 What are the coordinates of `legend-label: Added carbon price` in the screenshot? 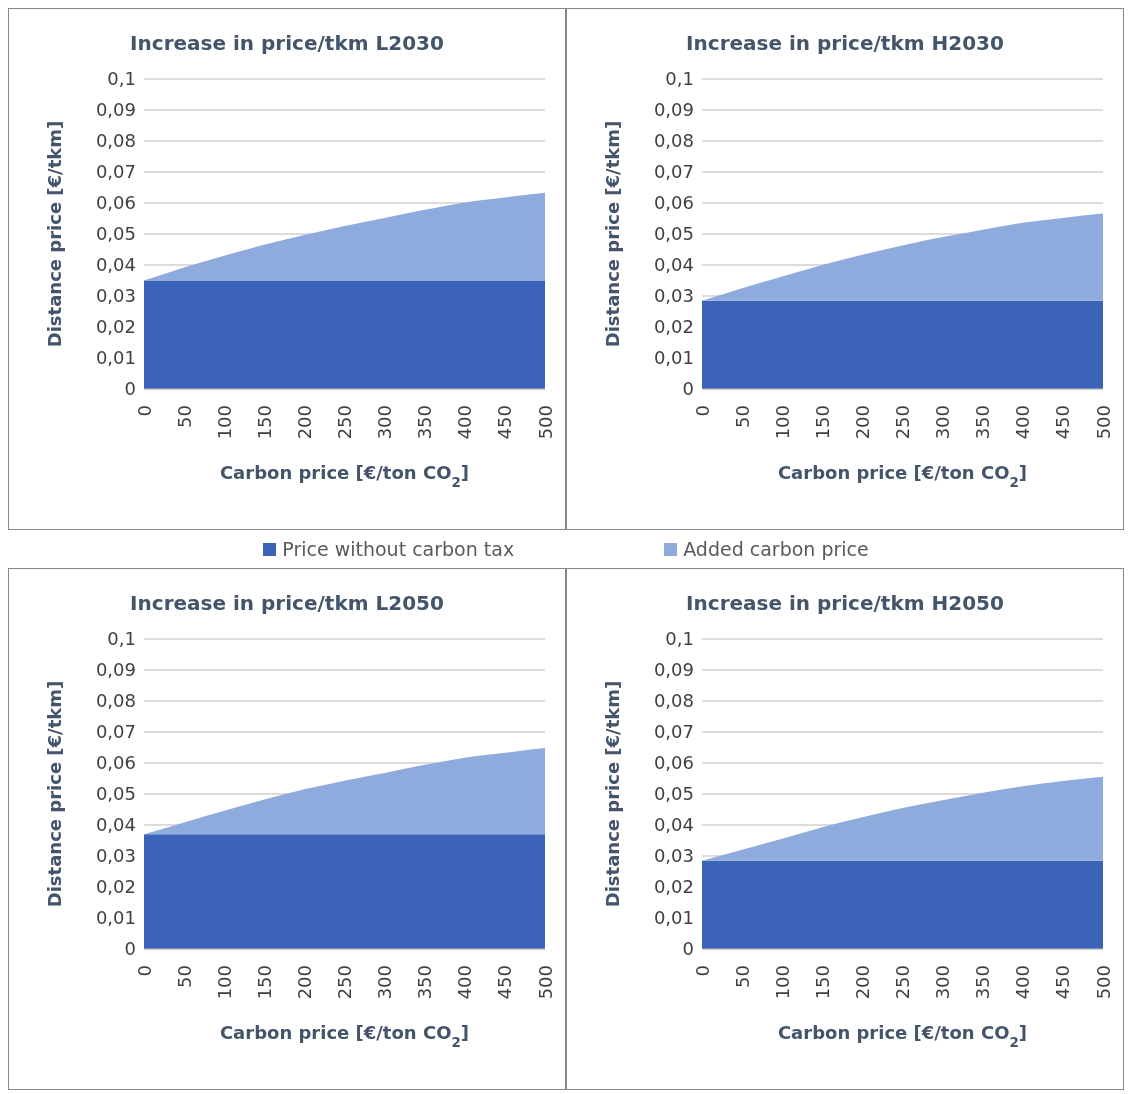 It's located at (775, 549).